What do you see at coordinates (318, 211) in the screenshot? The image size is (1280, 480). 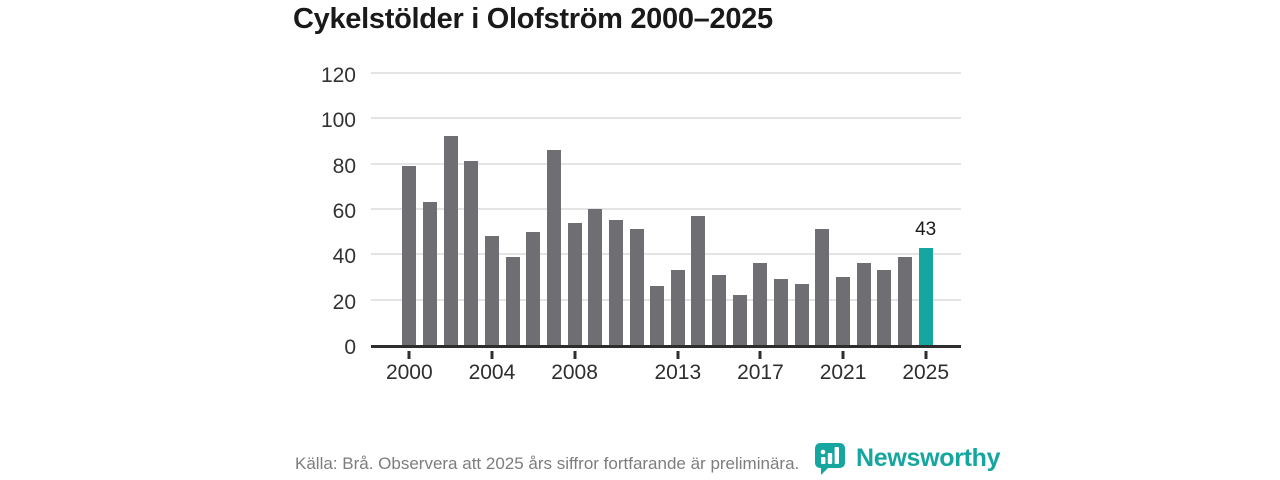 I see `y-axis-labels: 0 20 40 60 80 100 120` at bounding box center [318, 211].